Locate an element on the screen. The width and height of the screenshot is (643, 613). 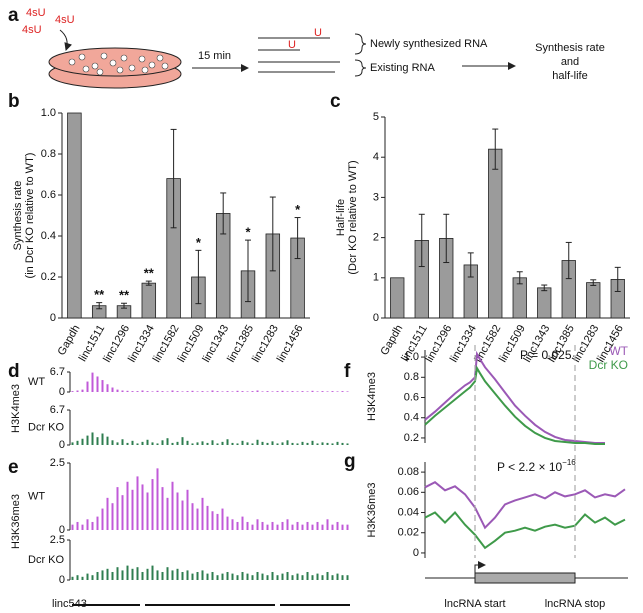
y-tick-label: 0.6 is located at coordinates (411, 397).